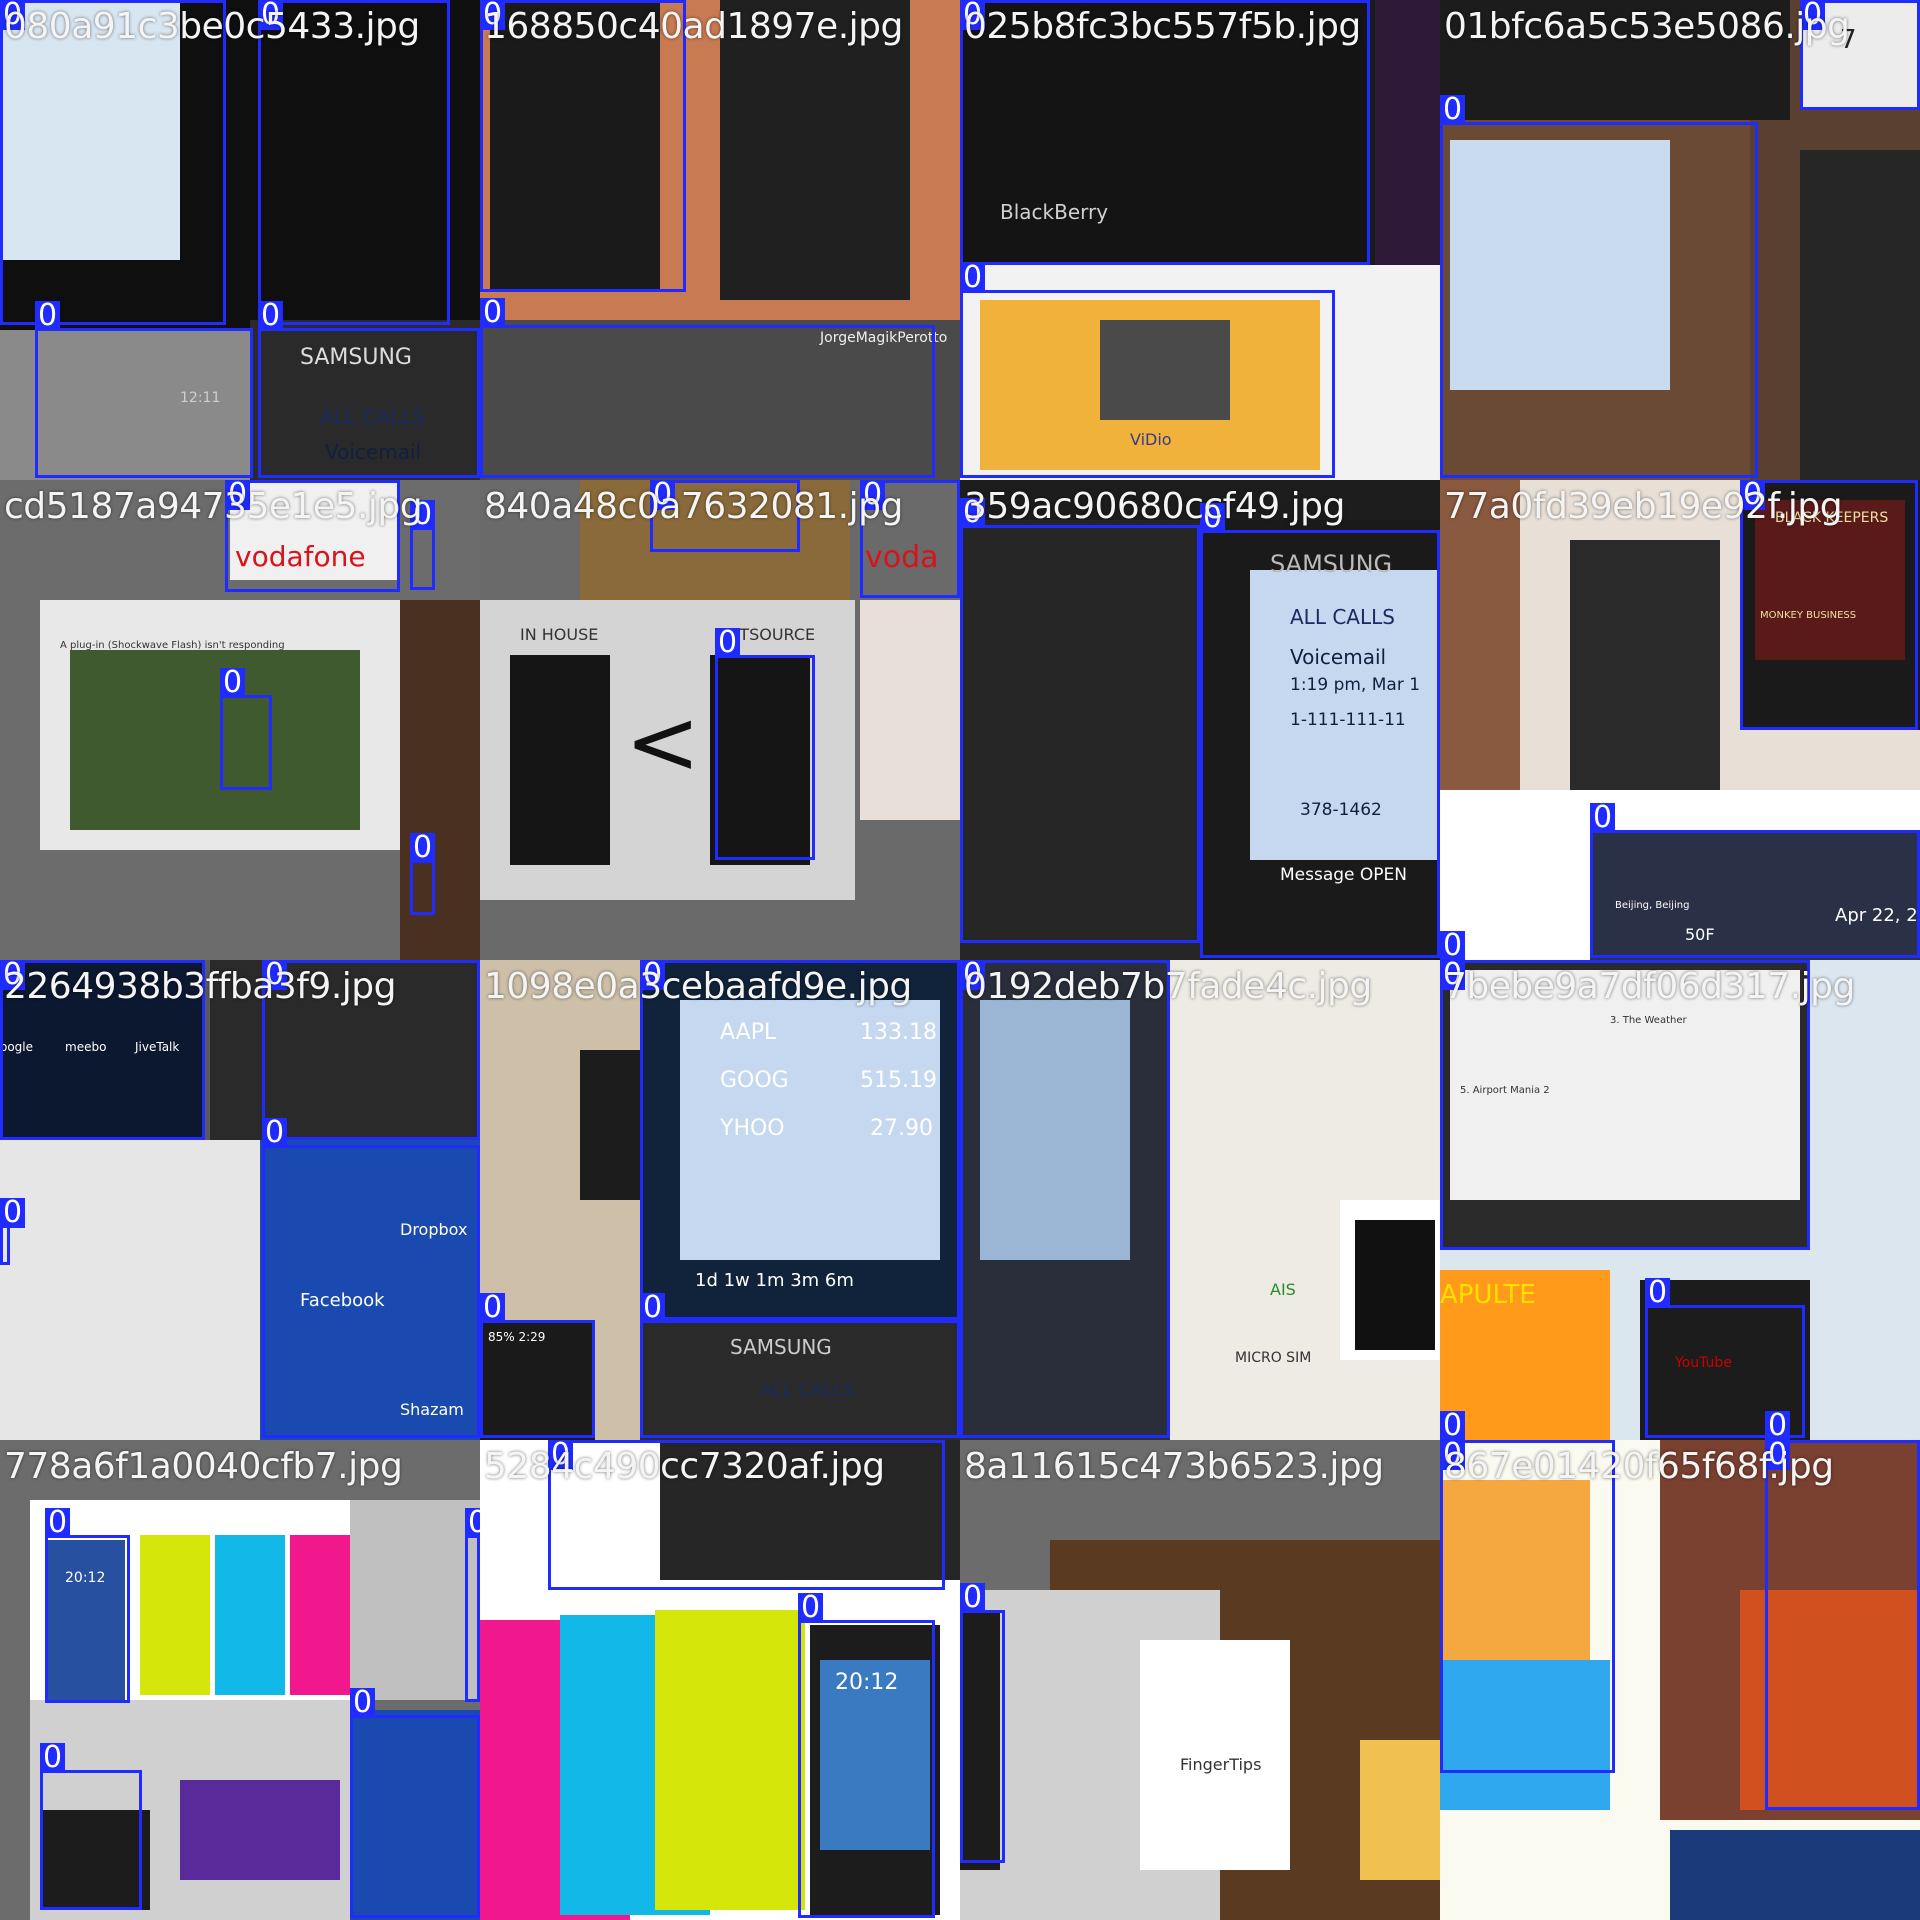 The width and height of the screenshot is (1920, 1920). I want to click on image-filename: 77a0fd39eb19e92f.jpg, so click(1643, 506).